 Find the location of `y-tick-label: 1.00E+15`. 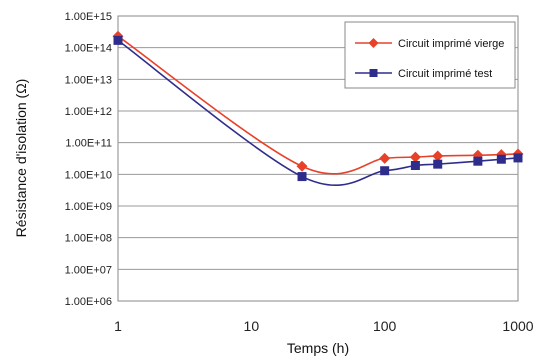

y-tick-label: 1.00E+15 is located at coordinates (88, 17).